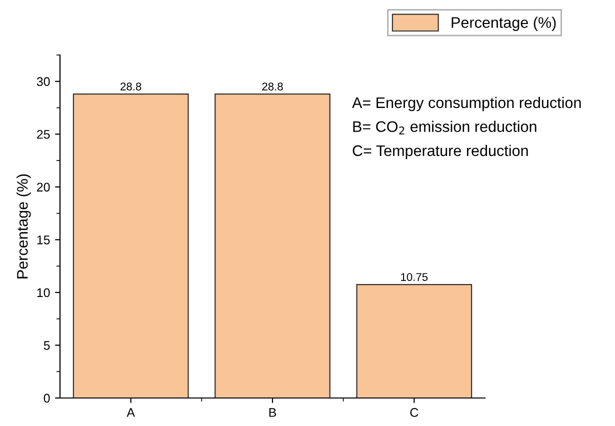 The width and height of the screenshot is (615, 426). I want to click on x-tick-label: C, so click(414, 412).